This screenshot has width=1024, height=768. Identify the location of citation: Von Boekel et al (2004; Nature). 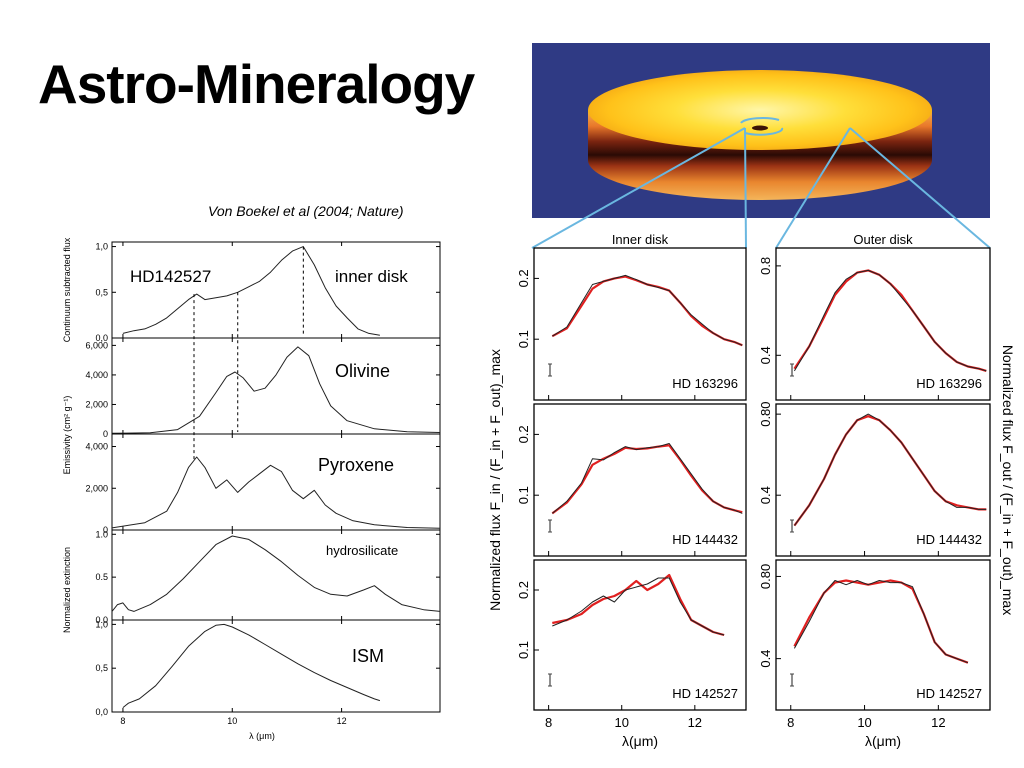
(306, 211).